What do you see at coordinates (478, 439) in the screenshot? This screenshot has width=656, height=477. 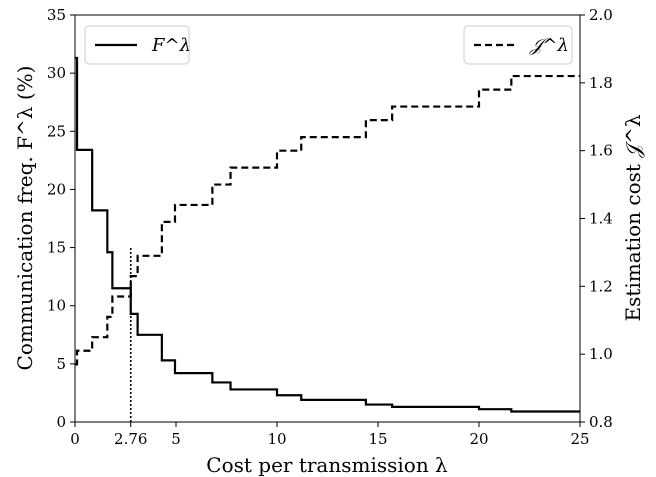 I see `x-tick-label: 20` at bounding box center [478, 439].